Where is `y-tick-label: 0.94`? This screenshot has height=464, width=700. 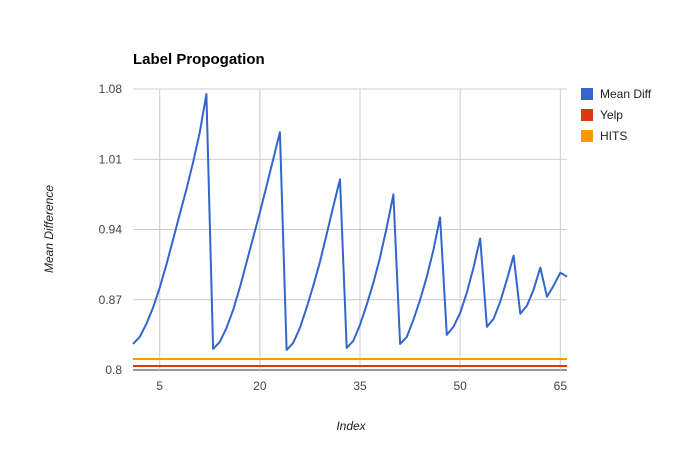
y-tick-label: 0.94 is located at coordinates (111, 230).